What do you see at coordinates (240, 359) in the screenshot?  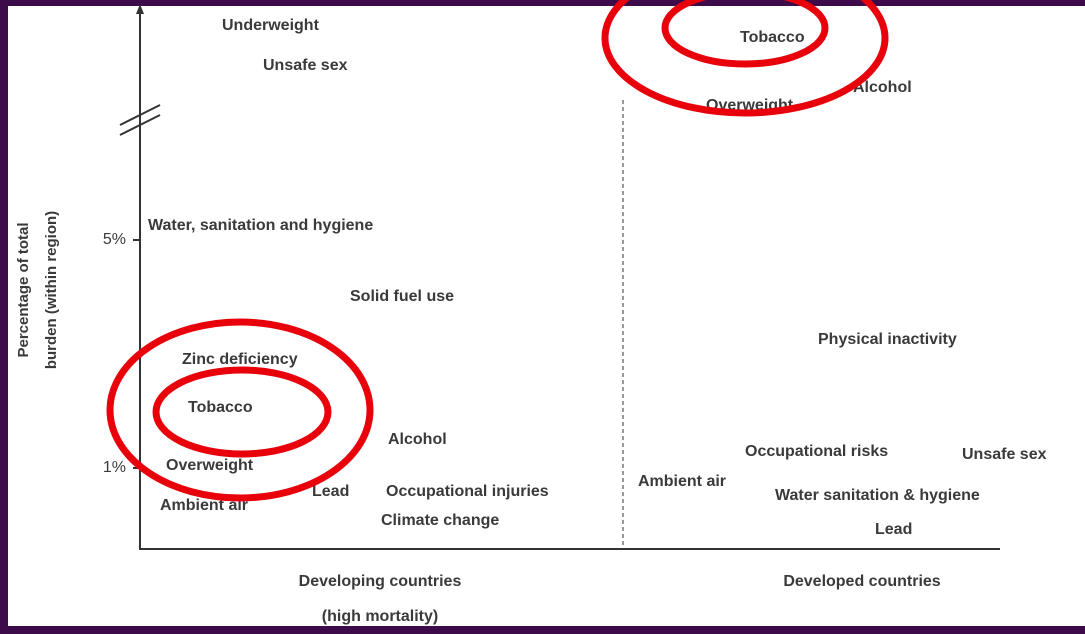 I see `risk-factor: Zinc deficiency` at bounding box center [240, 359].